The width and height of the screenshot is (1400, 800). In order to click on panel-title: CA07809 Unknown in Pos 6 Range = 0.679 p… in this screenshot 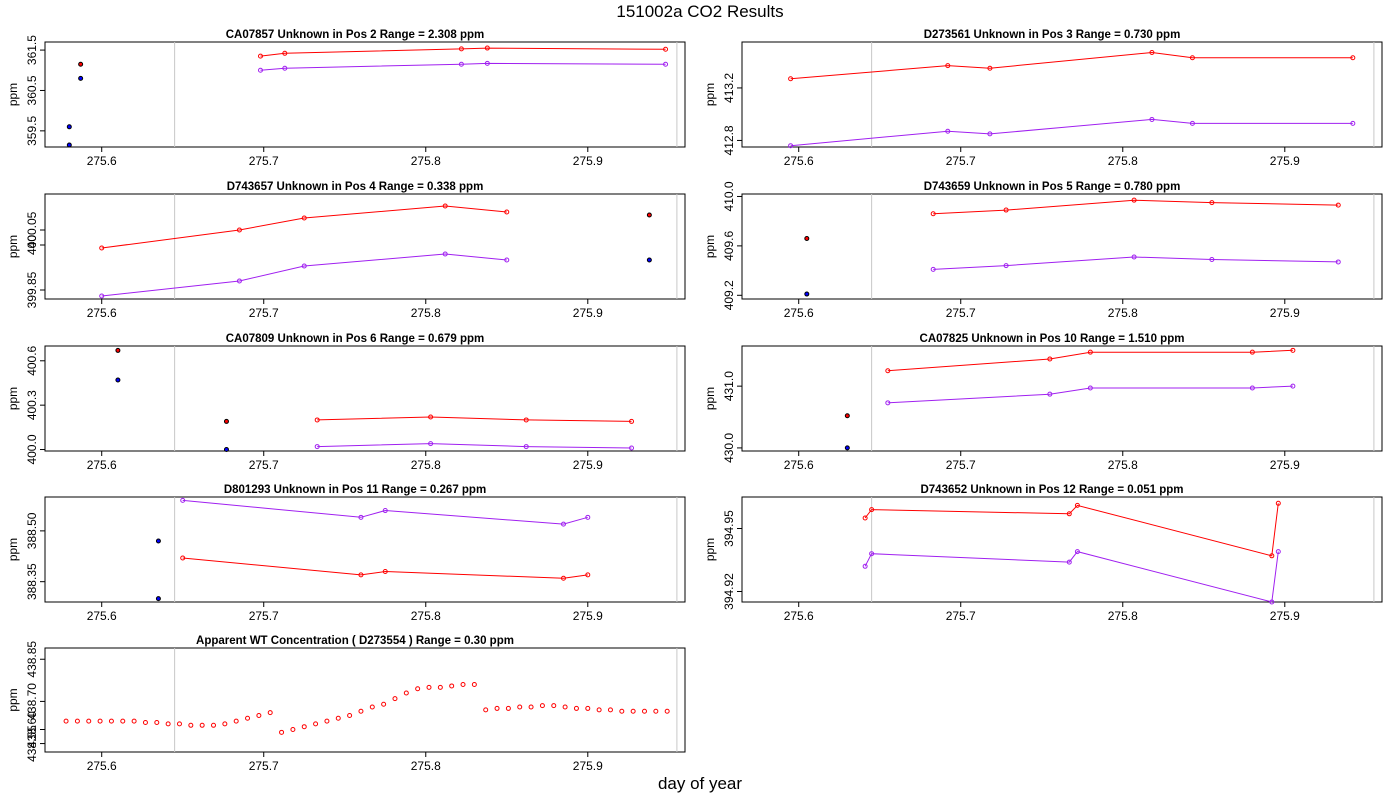, I will do `click(355, 339)`.